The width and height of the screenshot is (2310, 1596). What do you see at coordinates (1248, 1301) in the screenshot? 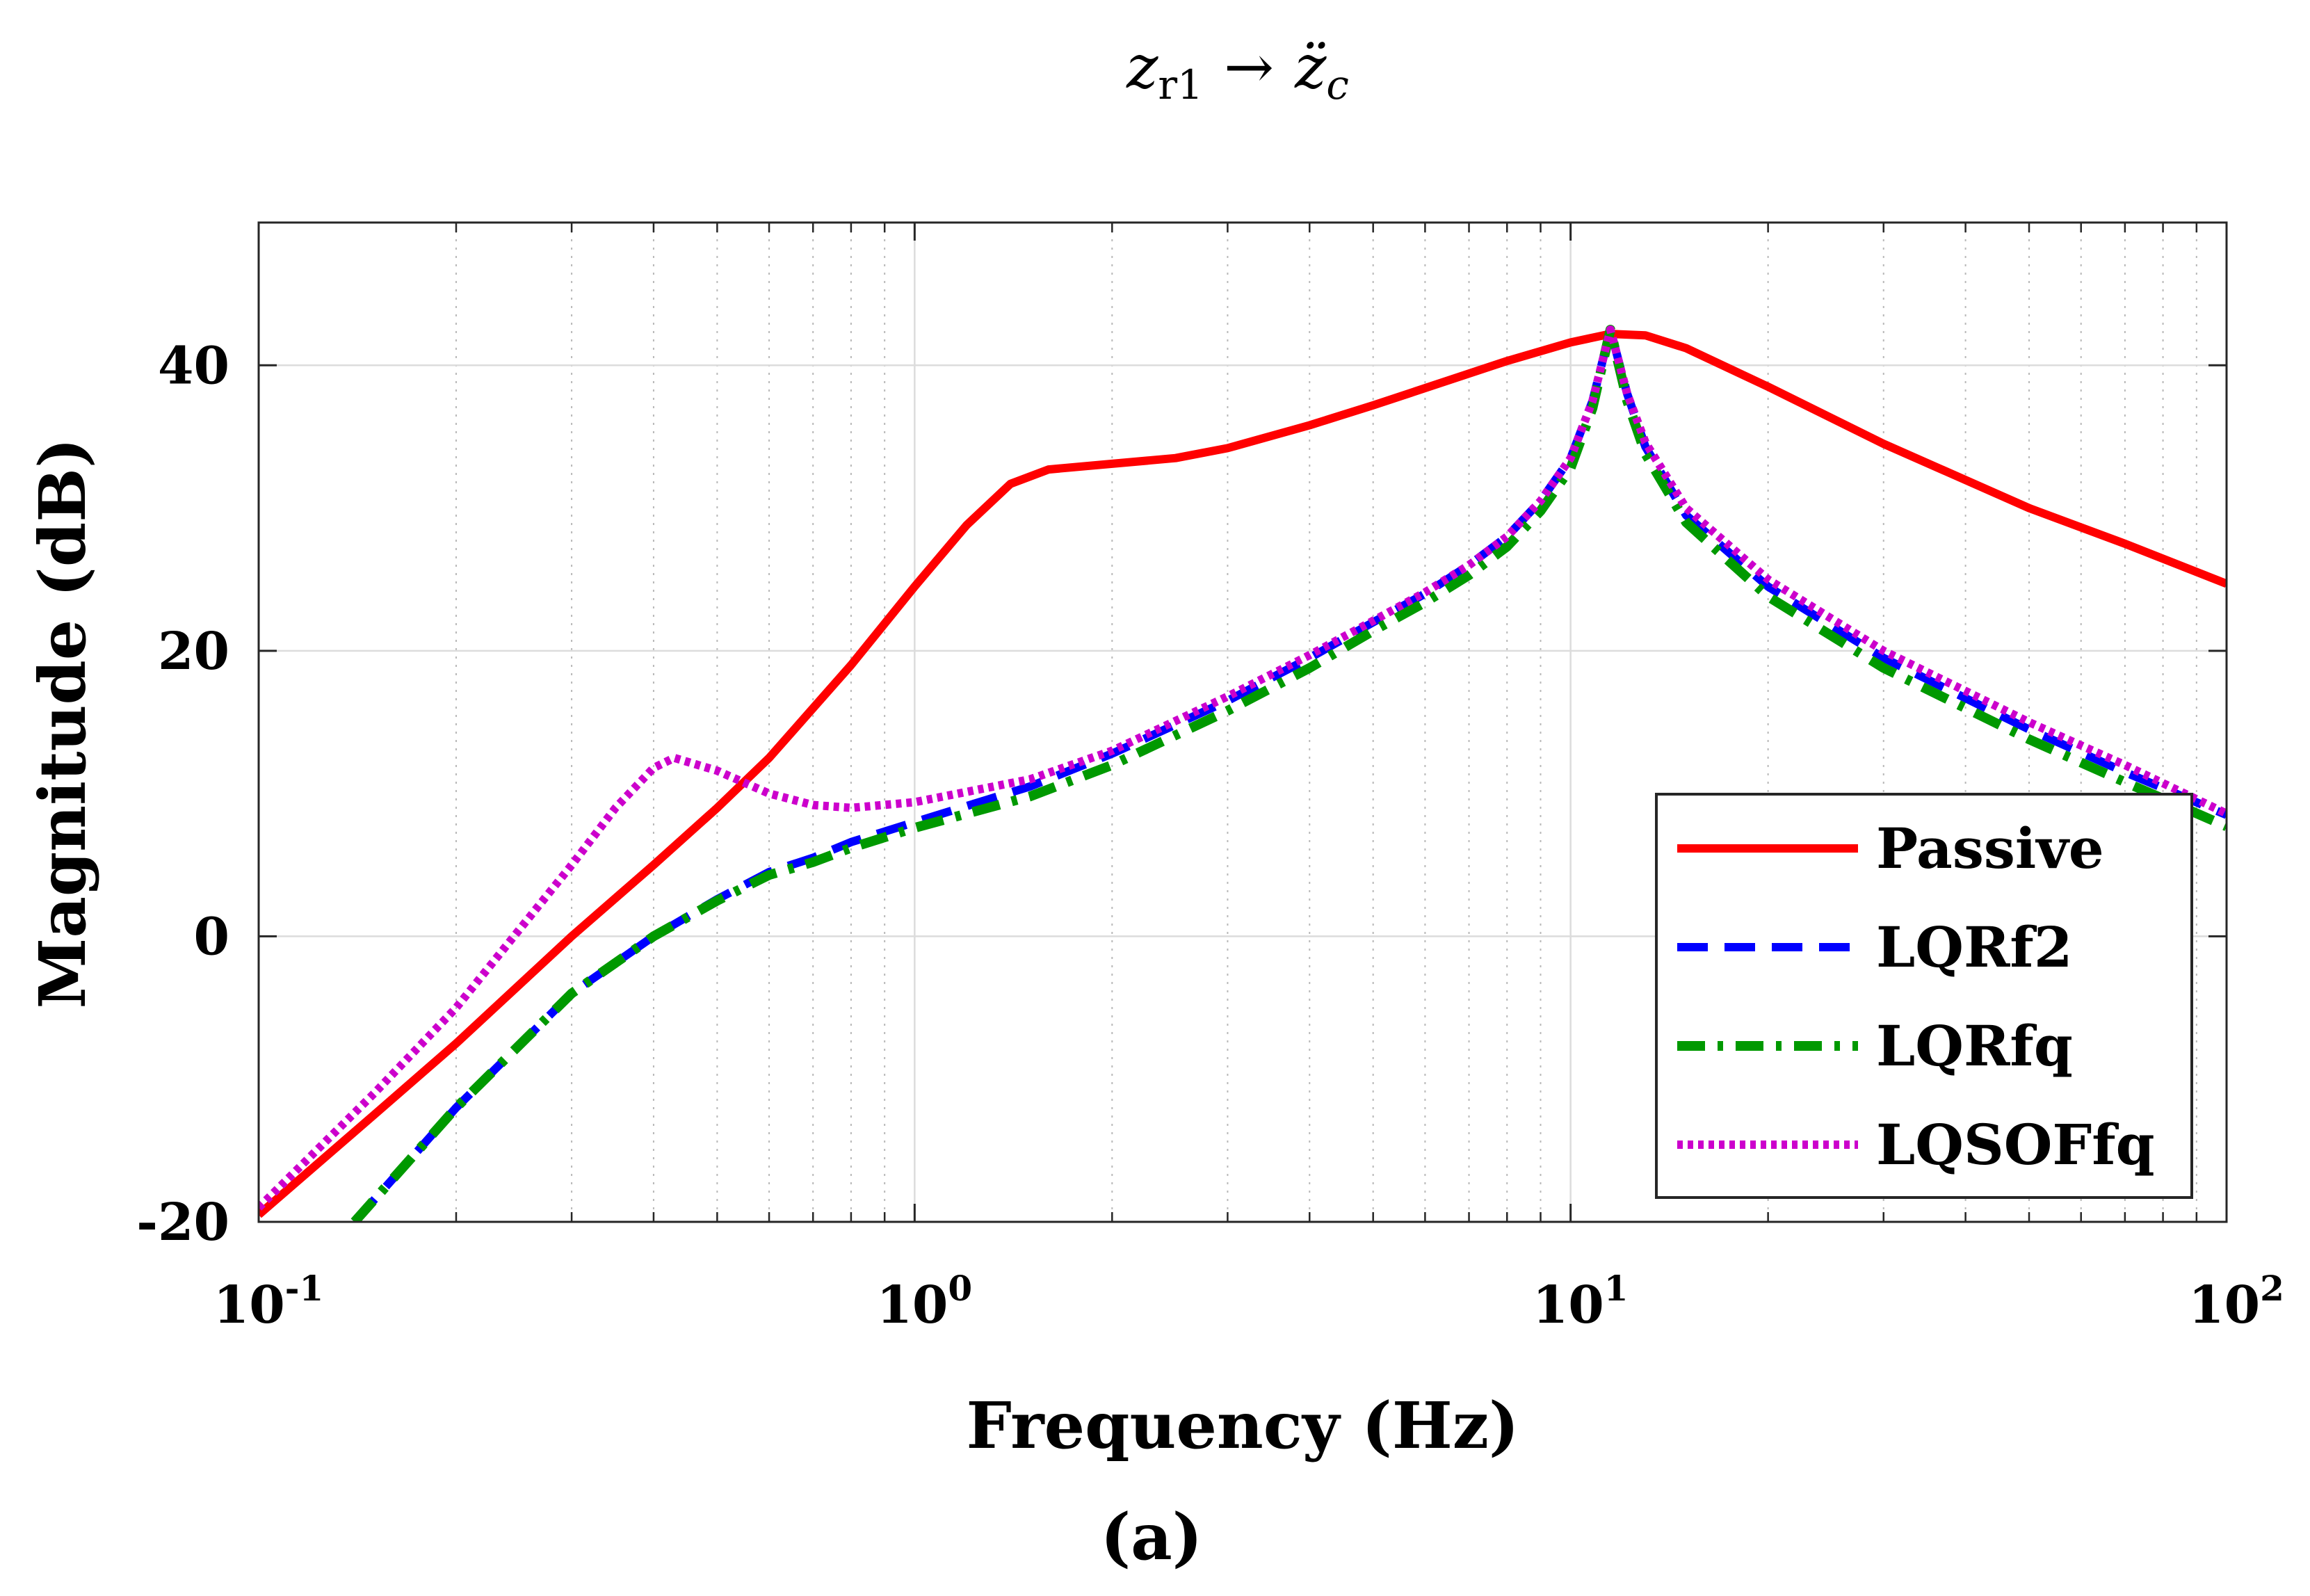
I see `x-tick-labels: 10⁻¹ 10⁰ 10¹ 10²` at bounding box center [1248, 1301].